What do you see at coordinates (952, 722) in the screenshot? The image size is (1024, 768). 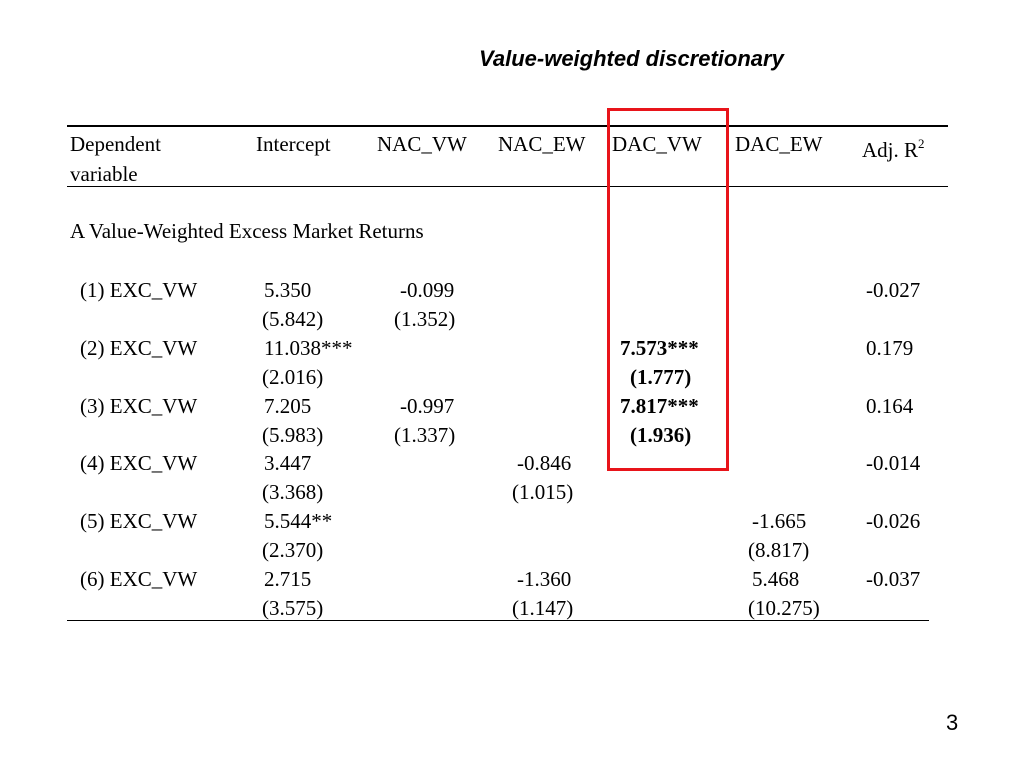 I see `page-number: 3` at bounding box center [952, 722].